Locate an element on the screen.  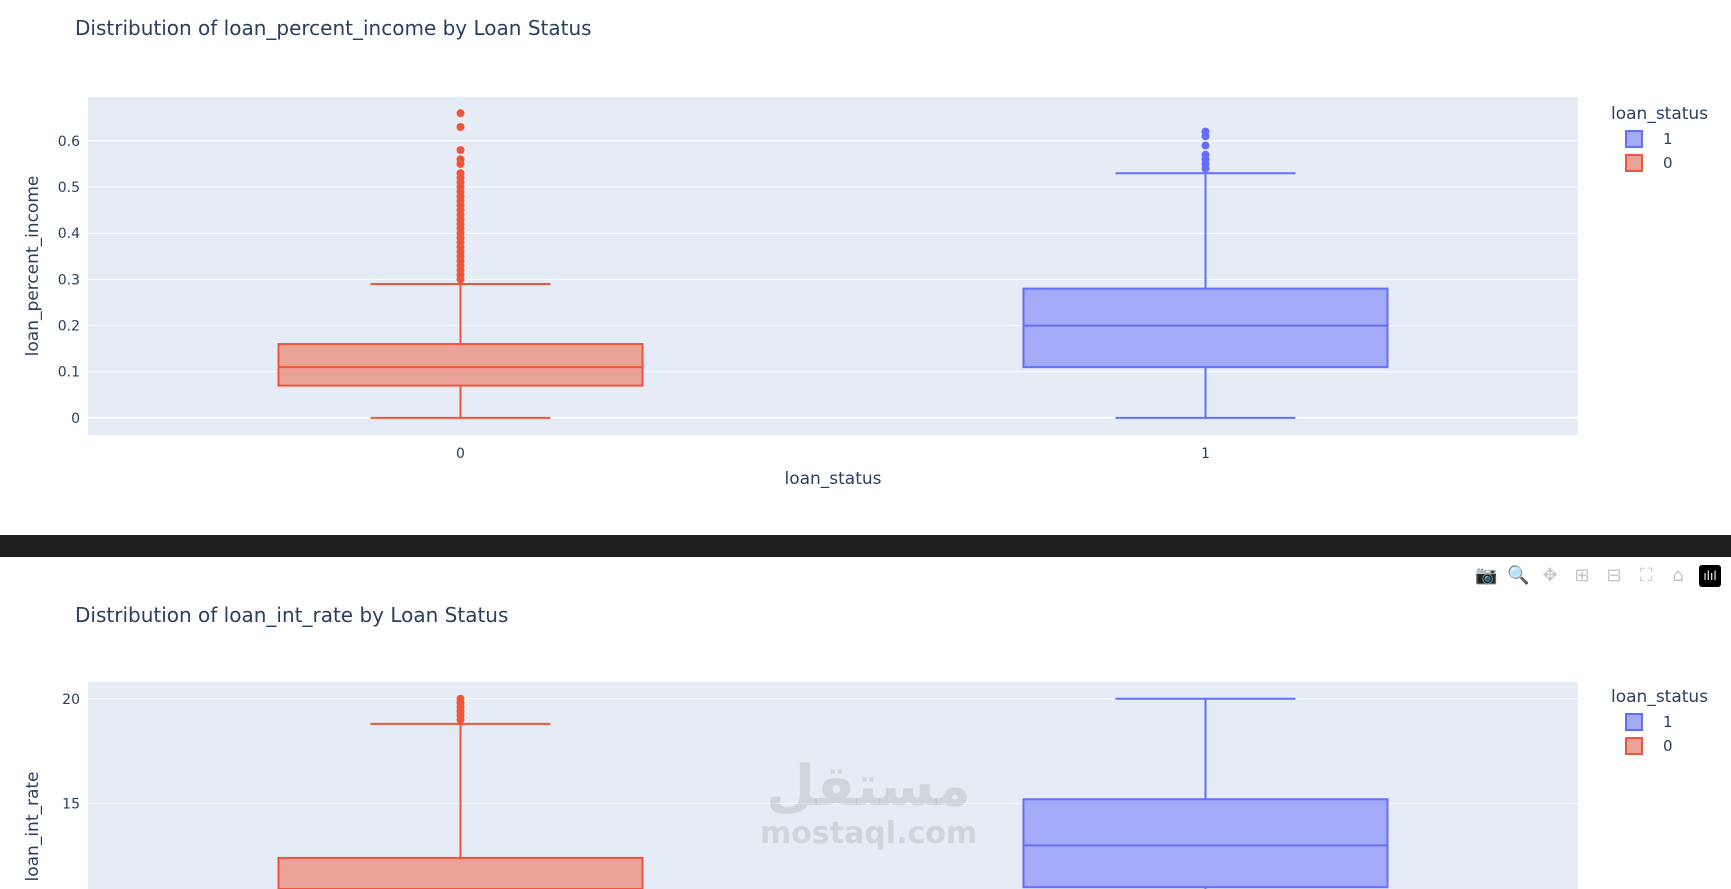
y-axis-label: loan_int_rate is located at coordinates (33, 826).